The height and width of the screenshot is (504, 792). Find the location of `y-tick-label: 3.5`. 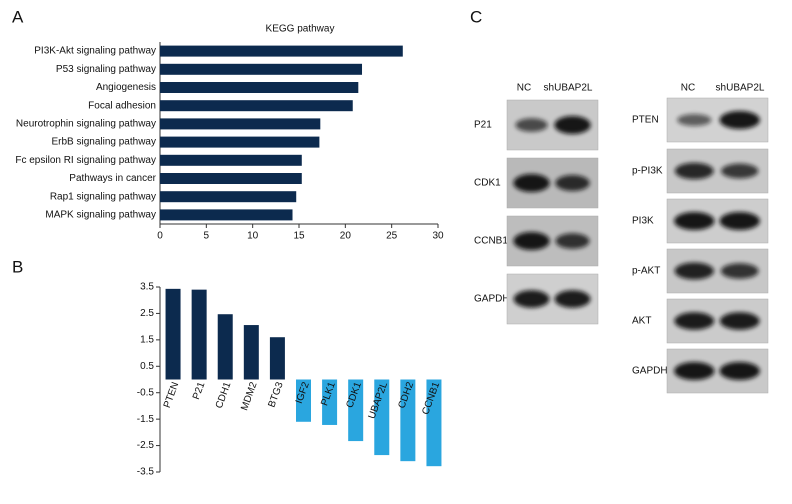

y-tick-label: 3.5 is located at coordinates (147, 287).